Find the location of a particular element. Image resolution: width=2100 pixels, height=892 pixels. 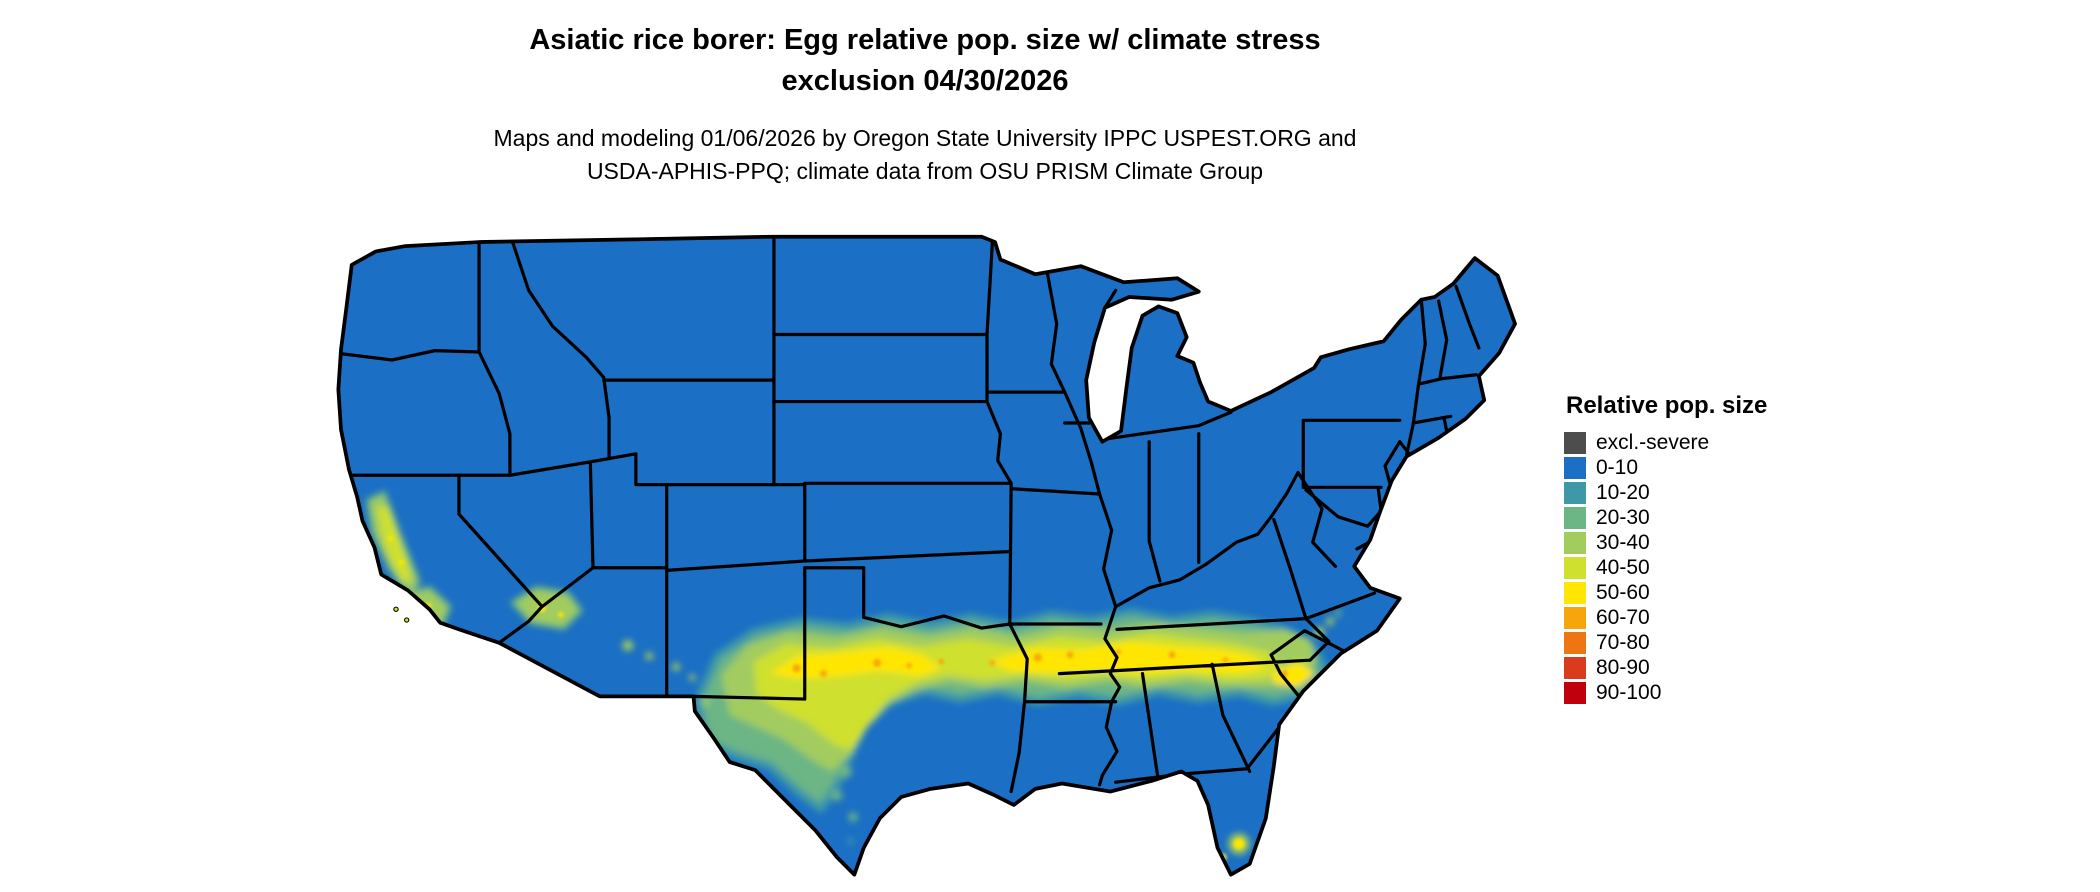

legend-label: excl.-severe is located at coordinates (1653, 442).